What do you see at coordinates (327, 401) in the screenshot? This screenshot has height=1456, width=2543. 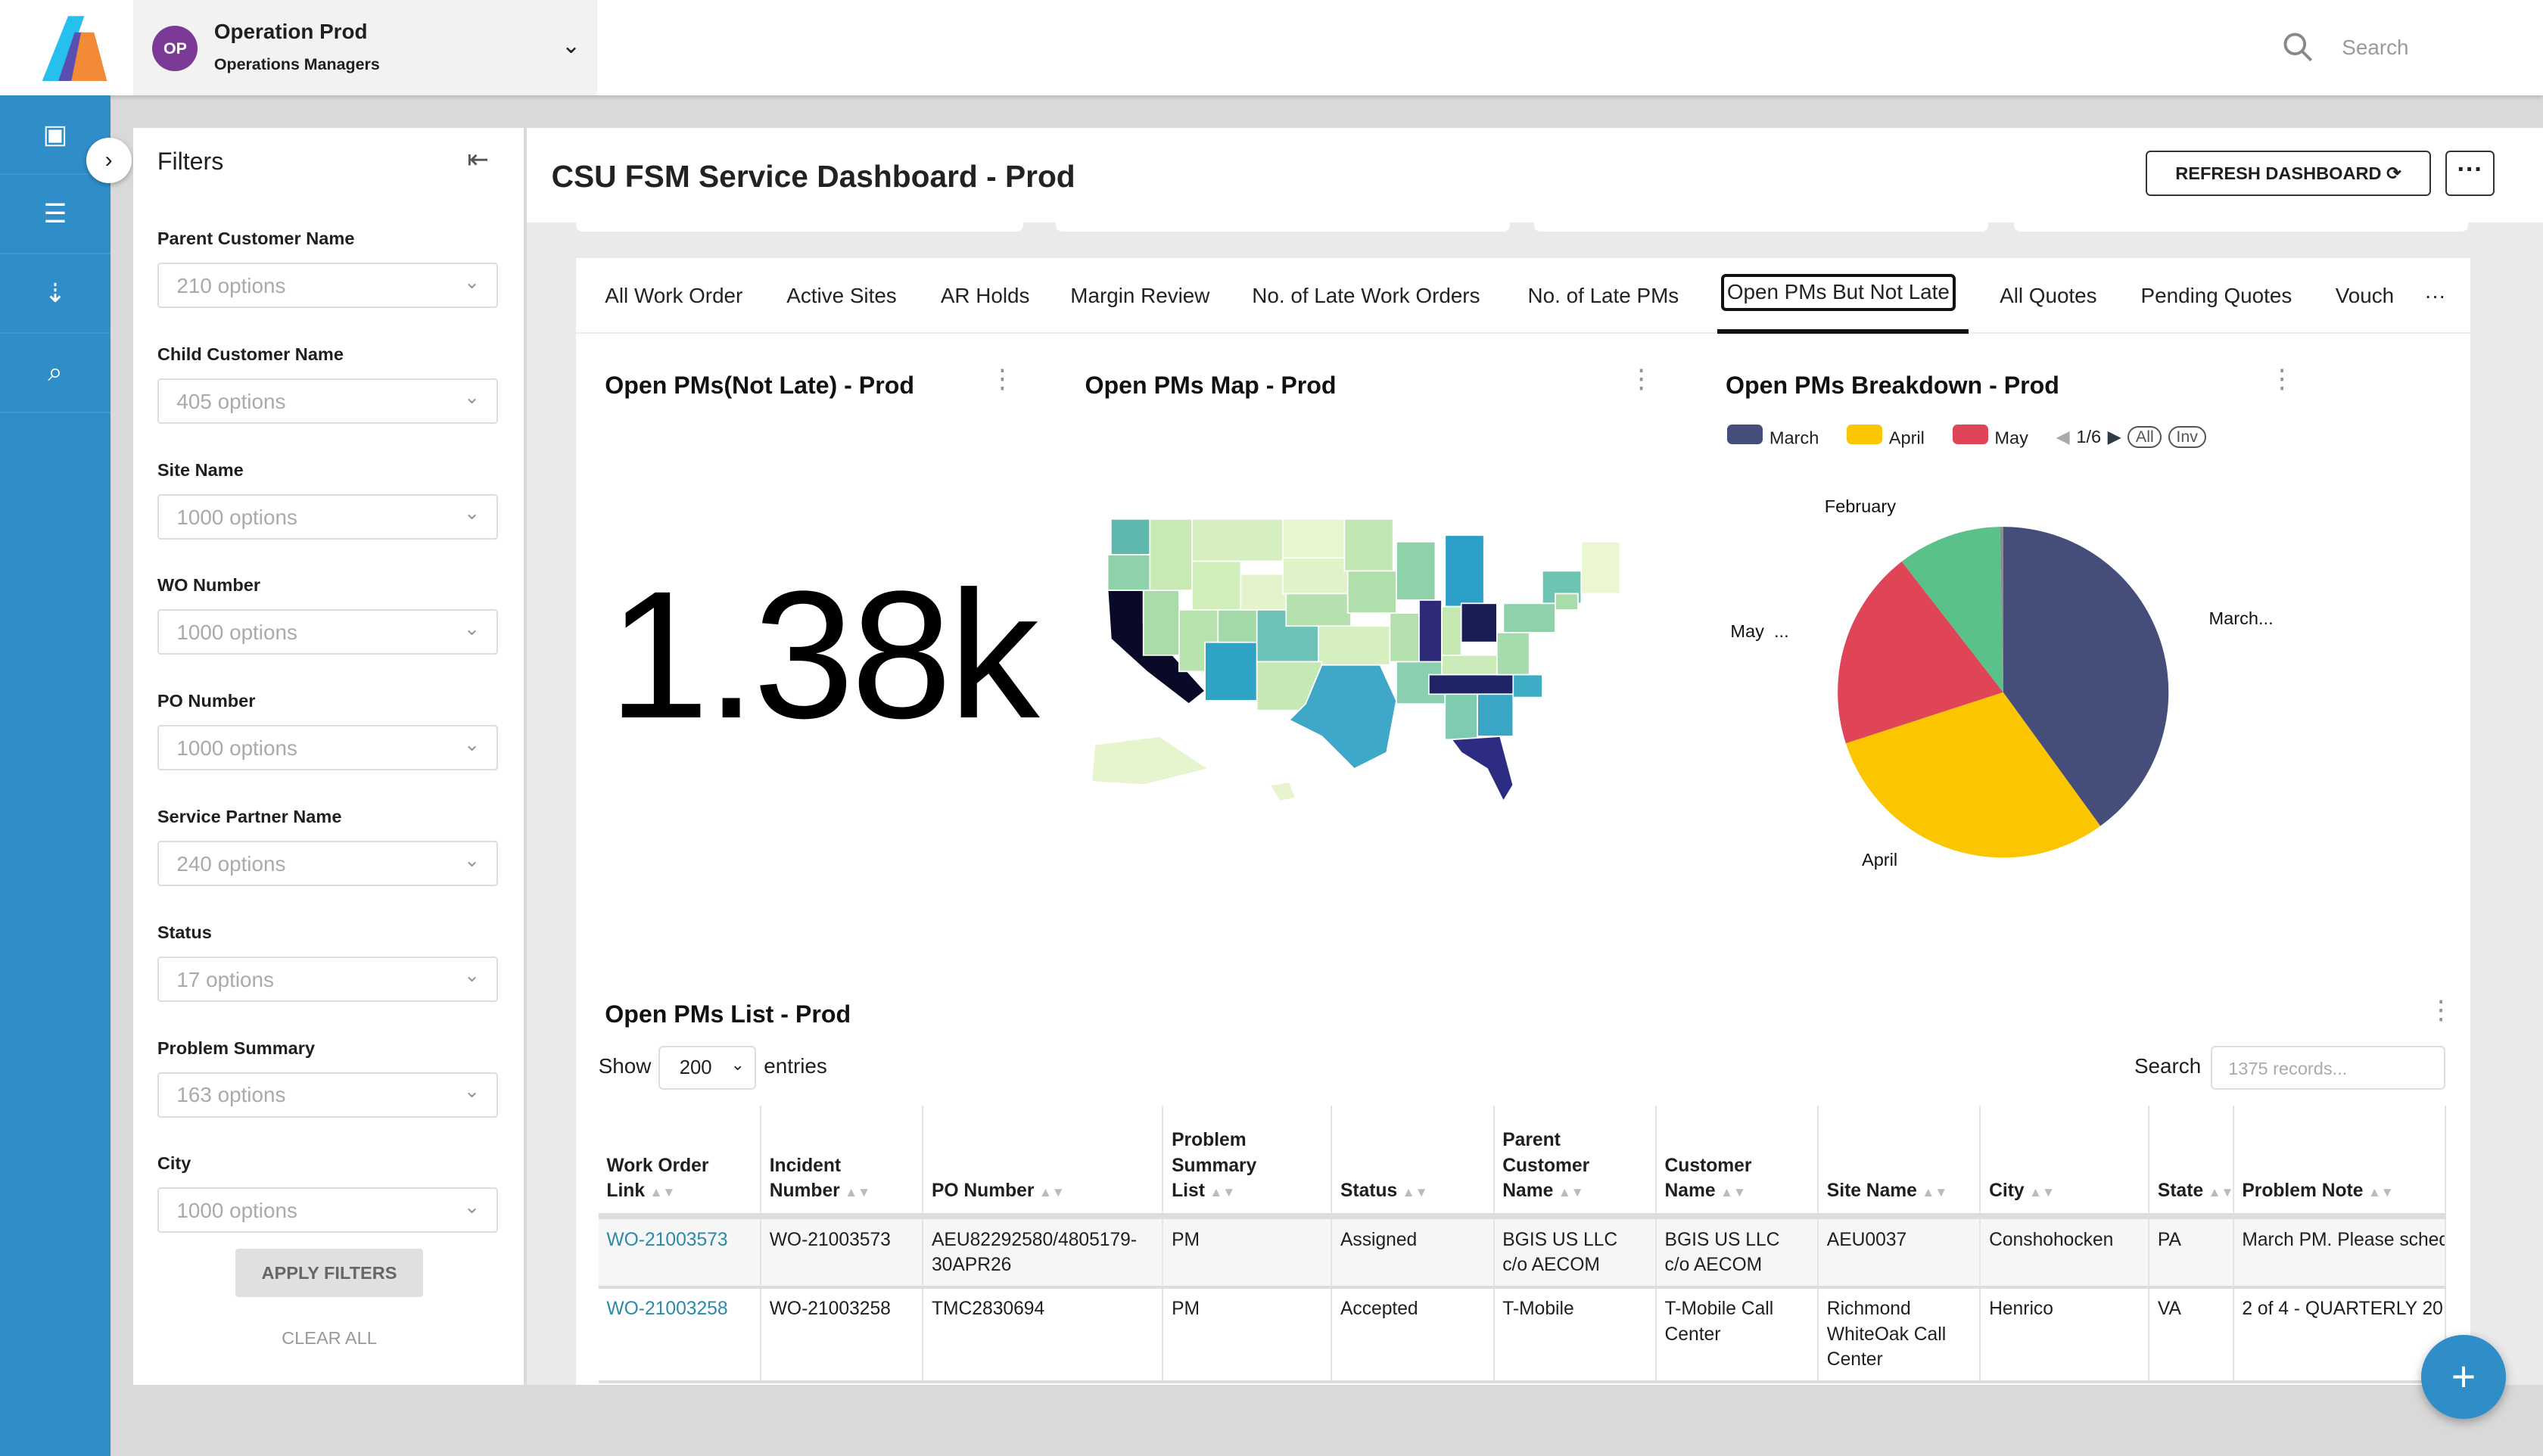 I see `filter-select: 405 options ⌄` at bounding box center [327, 401].